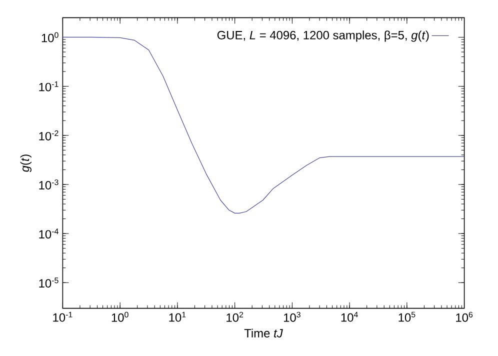 Image resolution: width=498 pixels, height=356 pixels. I want to click on x-axis-title: Time tJ, so click(263, 333).